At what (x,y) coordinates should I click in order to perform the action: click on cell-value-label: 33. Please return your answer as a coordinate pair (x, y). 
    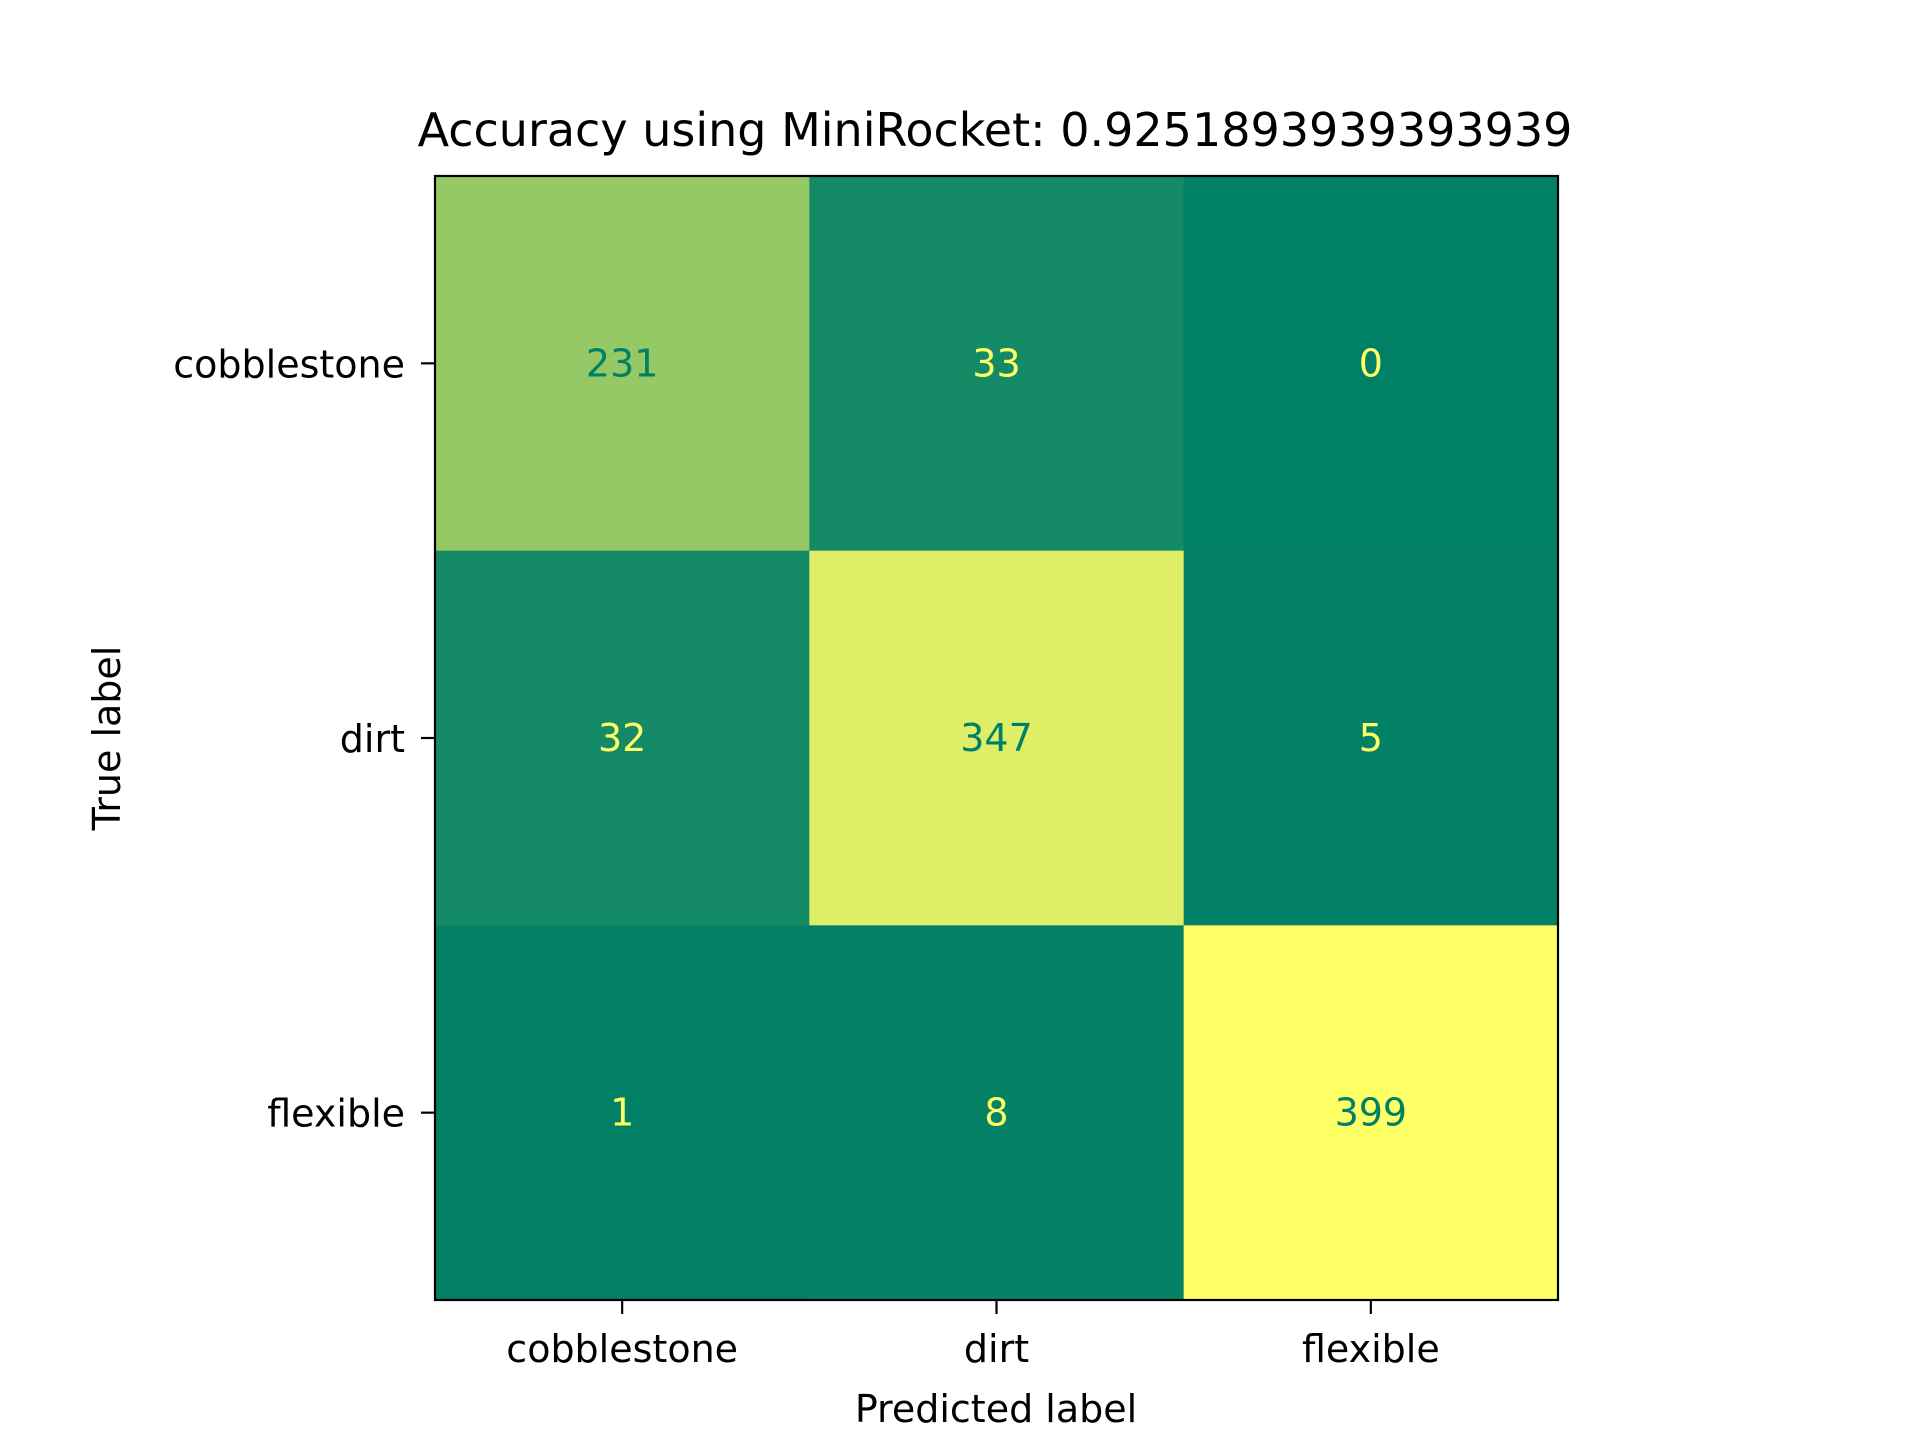
    Looking at the image, I should click on (996, 363).